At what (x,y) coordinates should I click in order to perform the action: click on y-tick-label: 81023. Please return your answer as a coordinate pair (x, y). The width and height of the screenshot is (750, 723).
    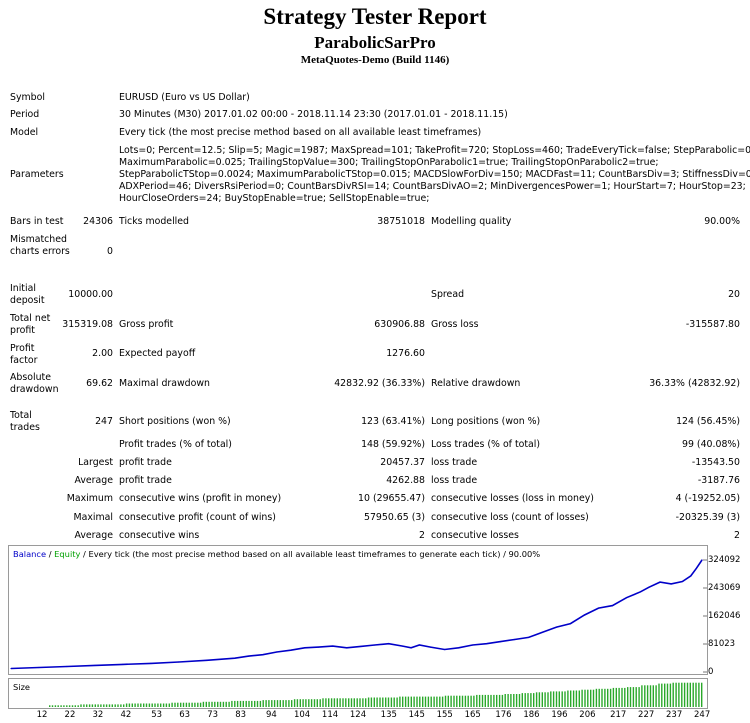
    Looking at the image, I should click on (722, 644).